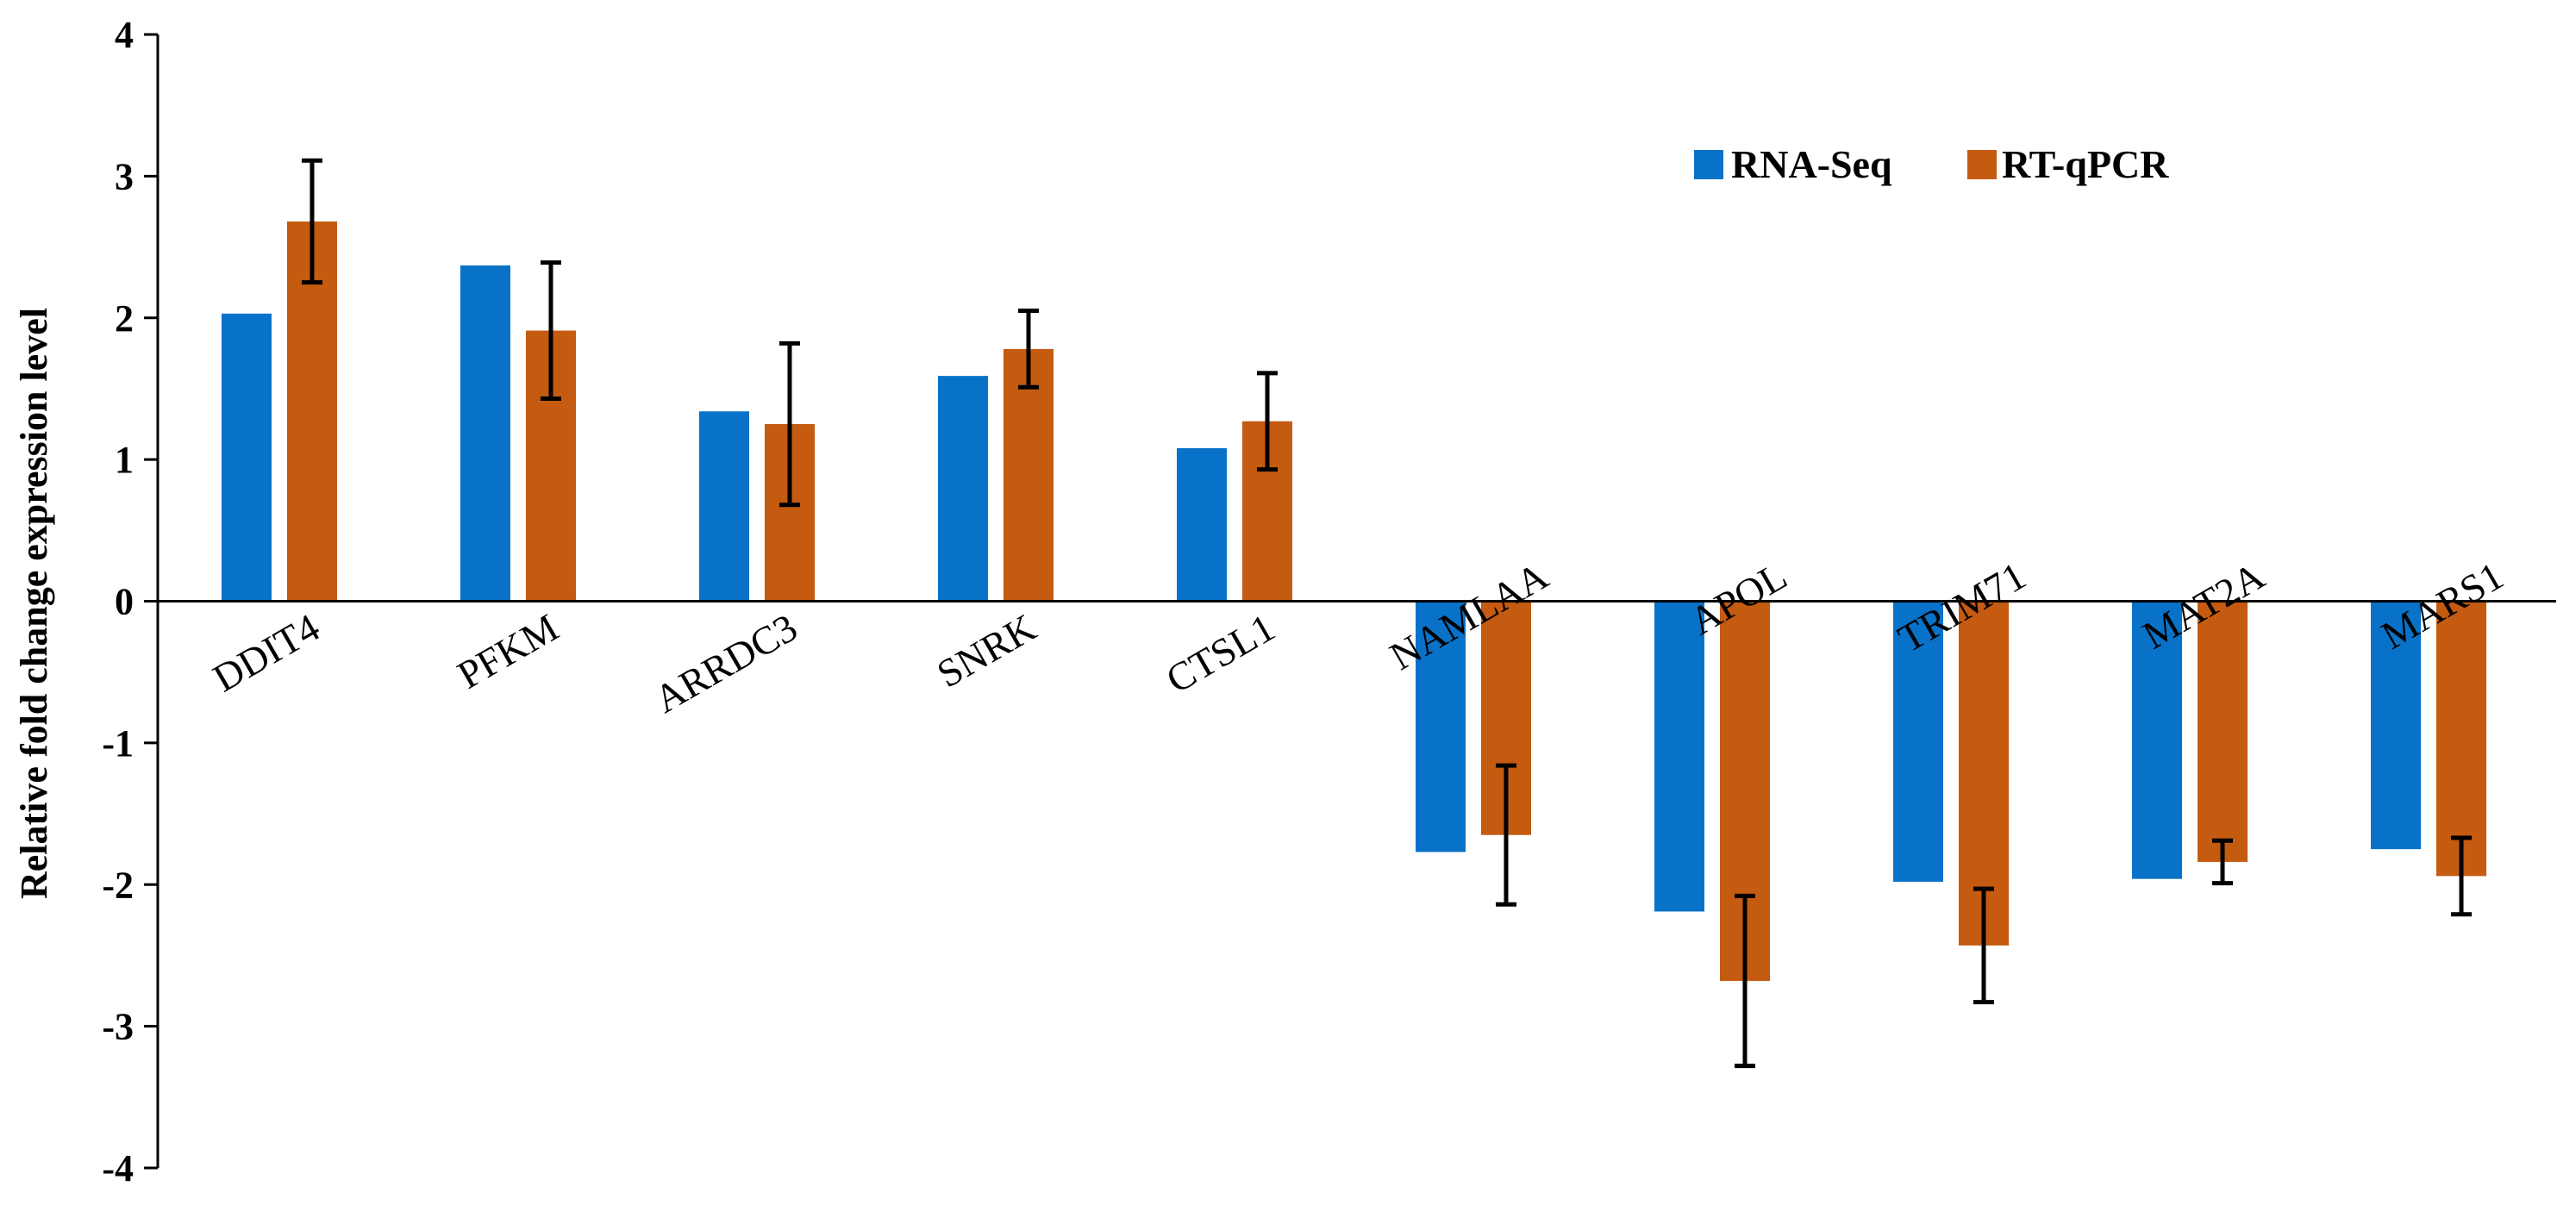  I want to click on y-axis-label: Relative fold change expression level, so click(34, 604).